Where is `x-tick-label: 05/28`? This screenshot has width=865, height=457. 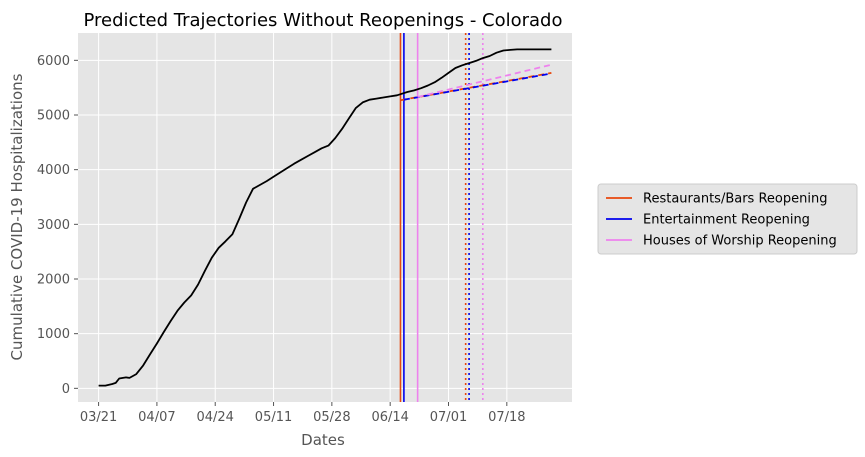 x-tick-label: 05/28 is located at coordinates (331, 417).